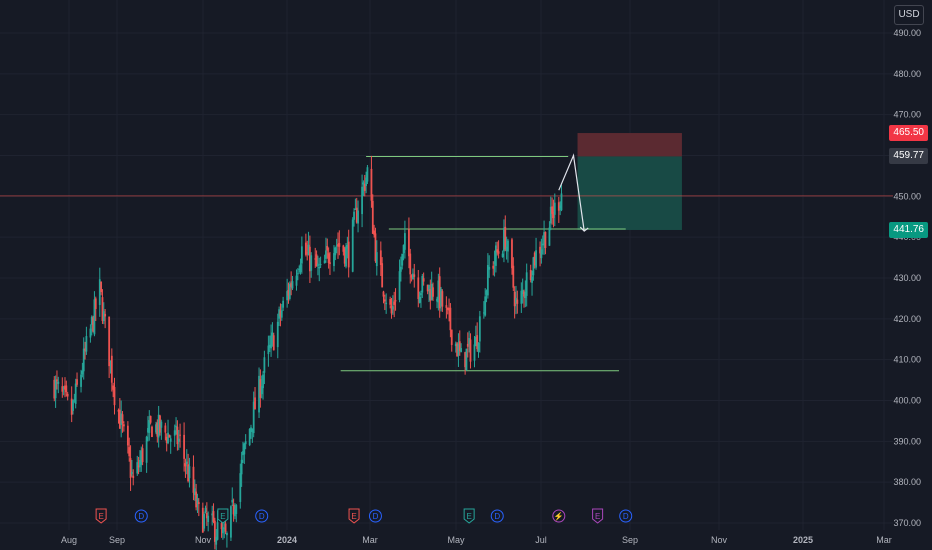 Image resolution: width=932 pixels, height=550 pixels. Describe the element at coordinates (803, 540) in the screenshot. I see `x-tick-label: 2025` at that location.